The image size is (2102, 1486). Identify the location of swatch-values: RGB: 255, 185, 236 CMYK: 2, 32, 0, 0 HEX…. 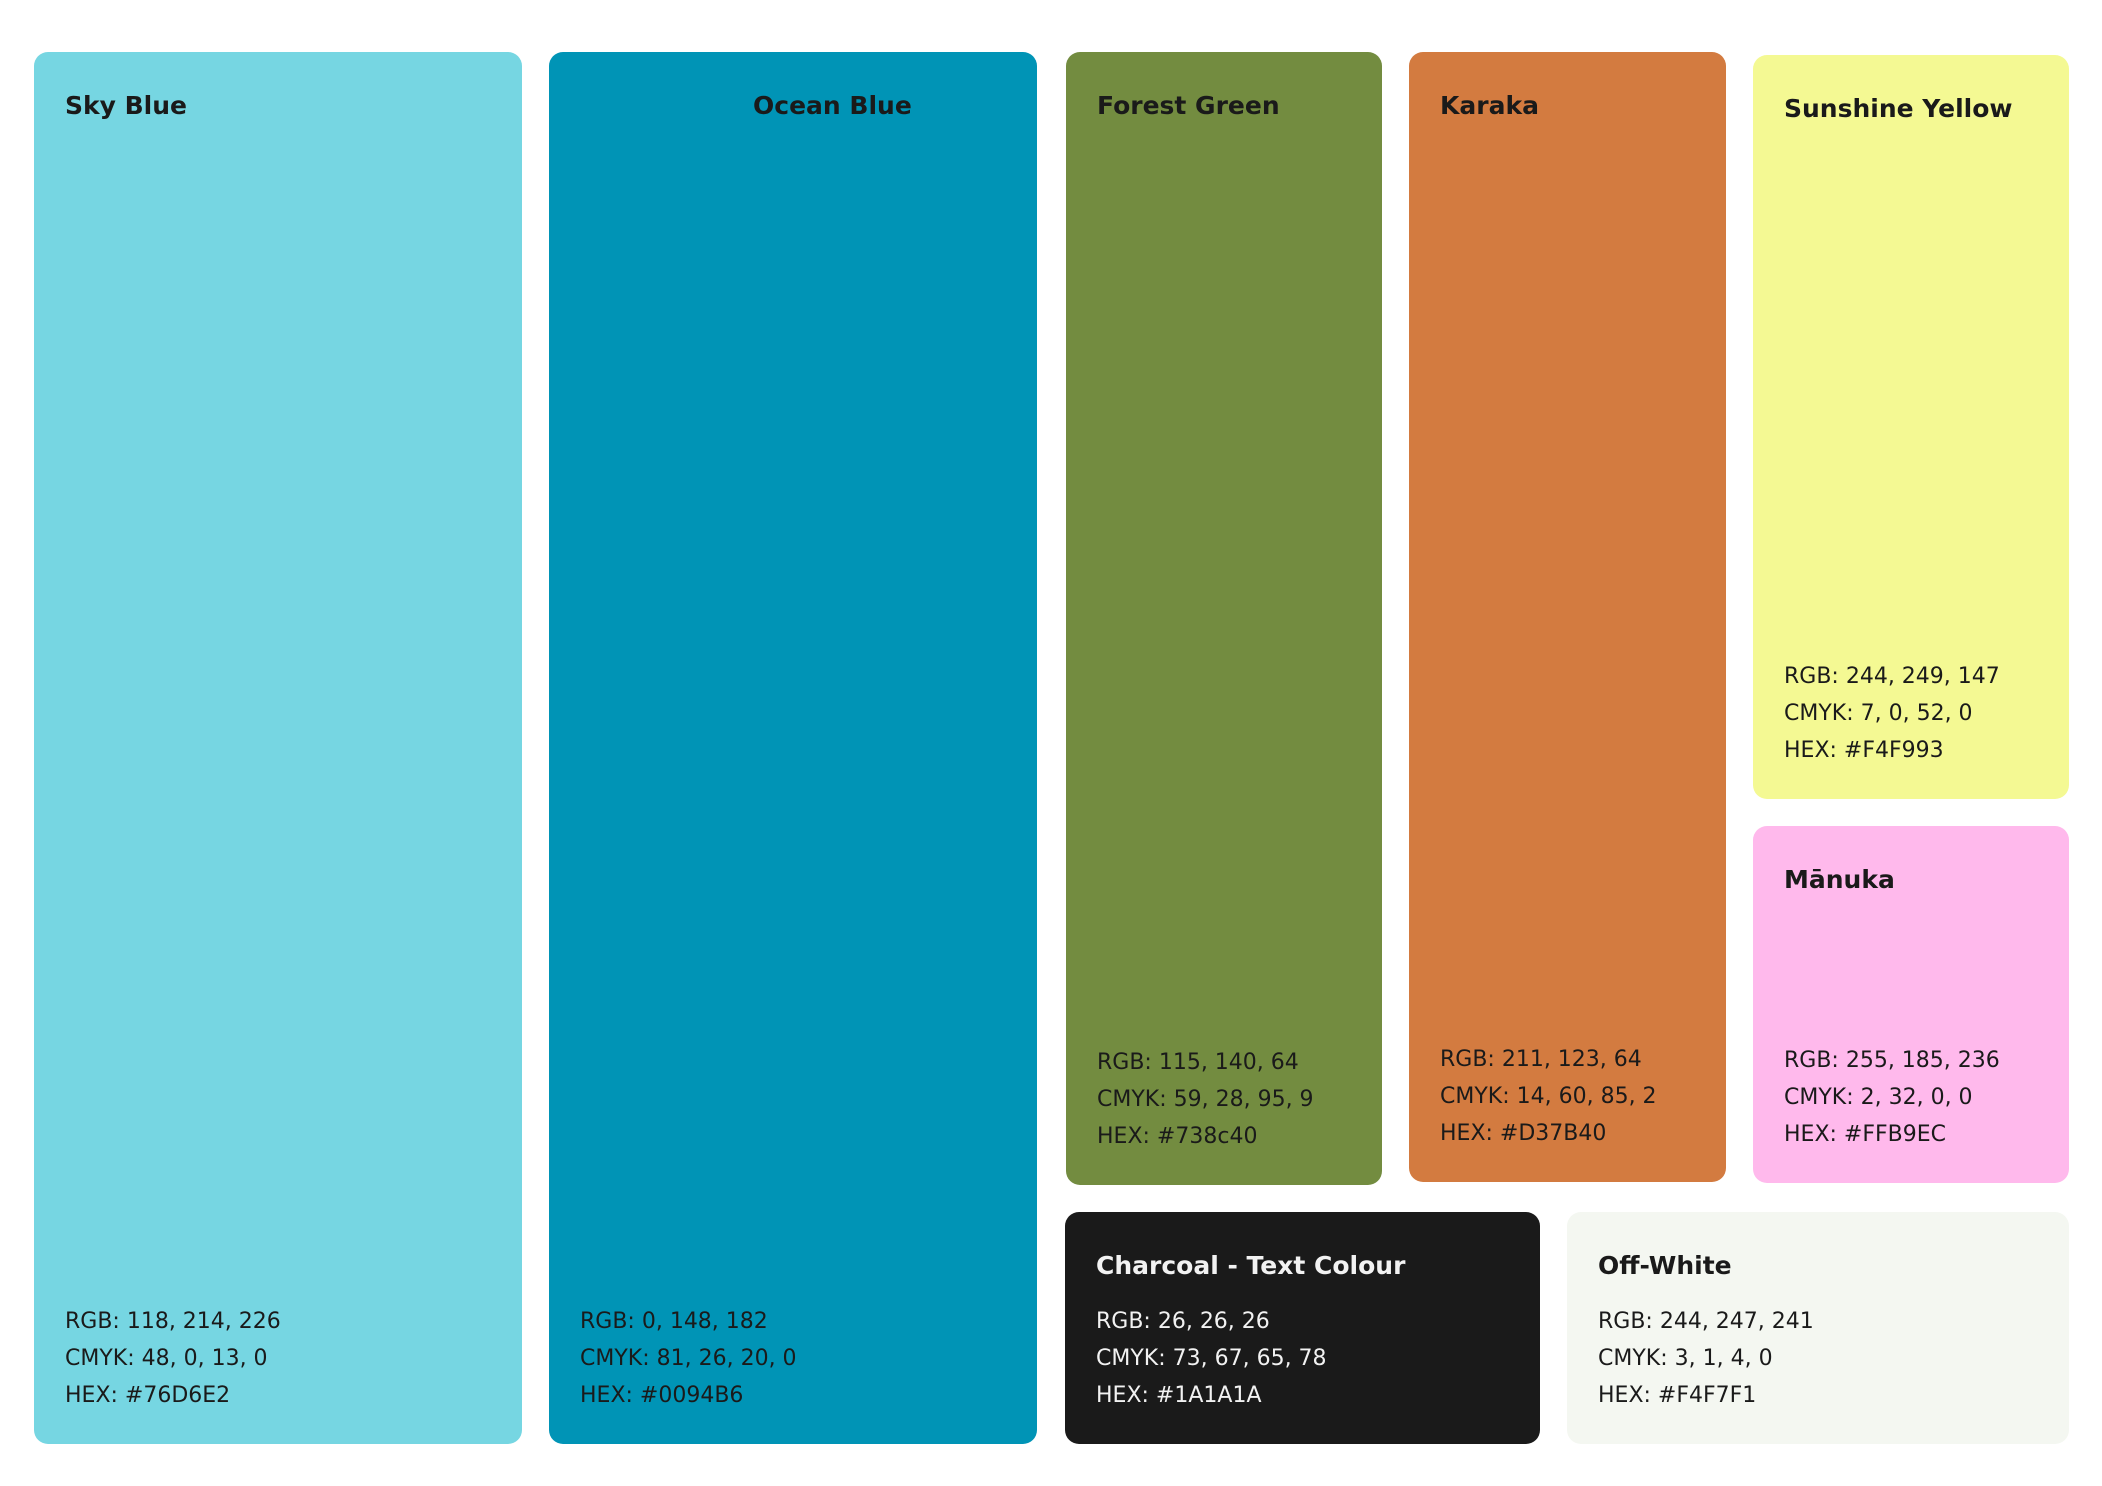
(1892, 1097).